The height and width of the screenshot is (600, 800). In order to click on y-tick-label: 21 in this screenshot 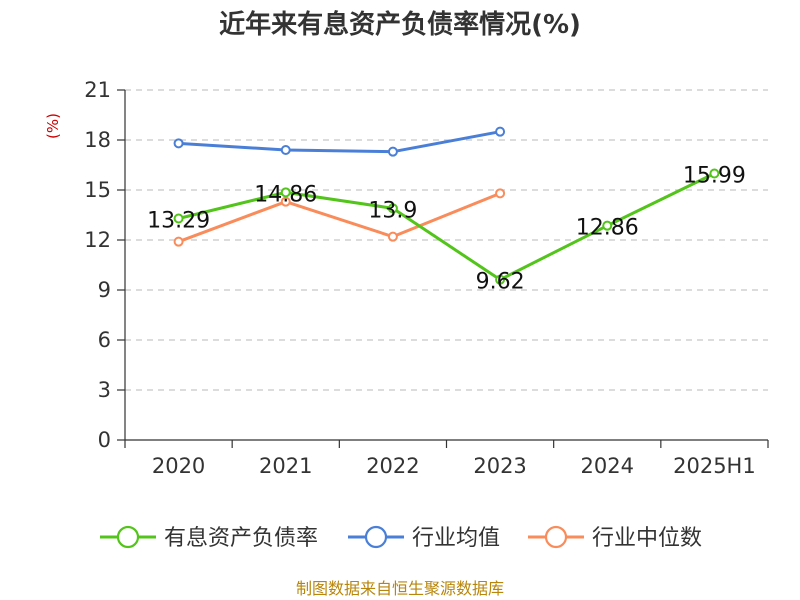, I will do `click(97, 90)`.